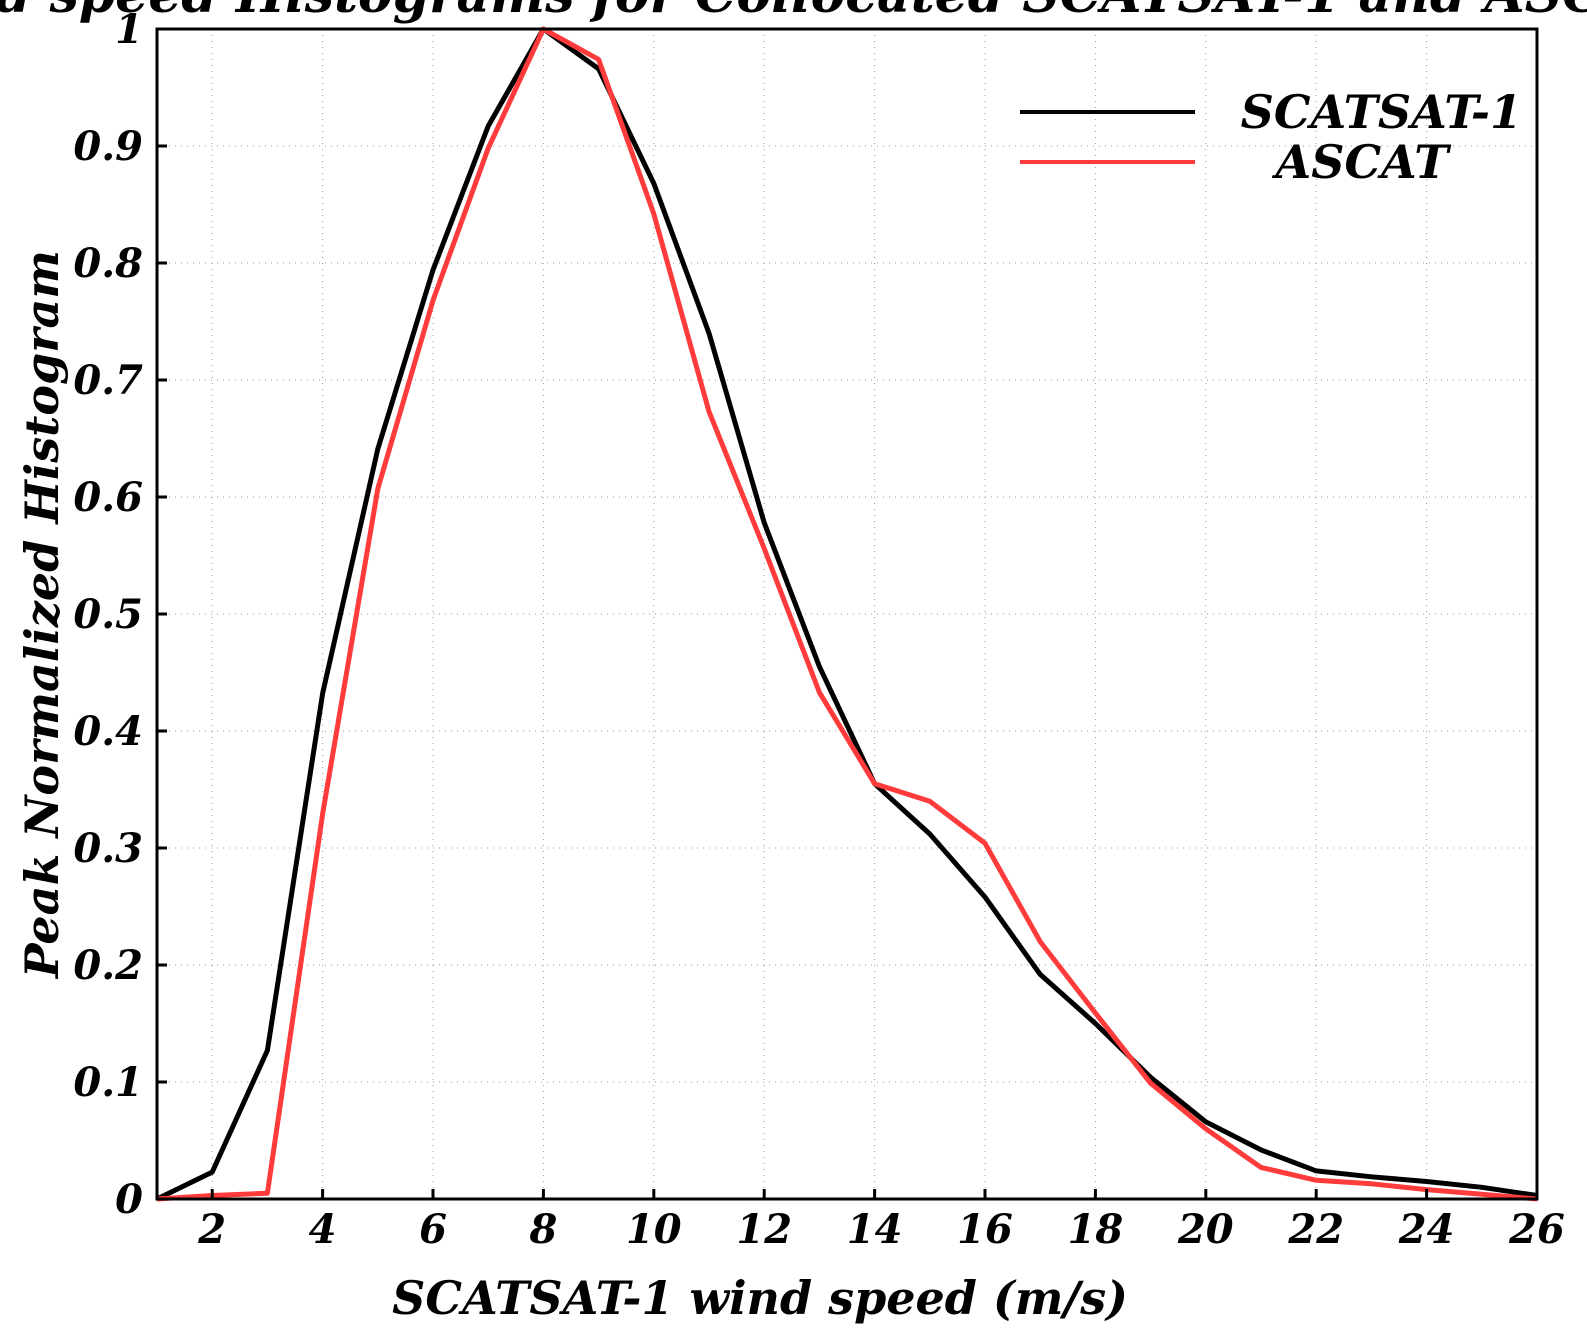  Describe the element at coordinates (985, 1229) in the screenshot. I see `x-tick-label: 16` at that location.